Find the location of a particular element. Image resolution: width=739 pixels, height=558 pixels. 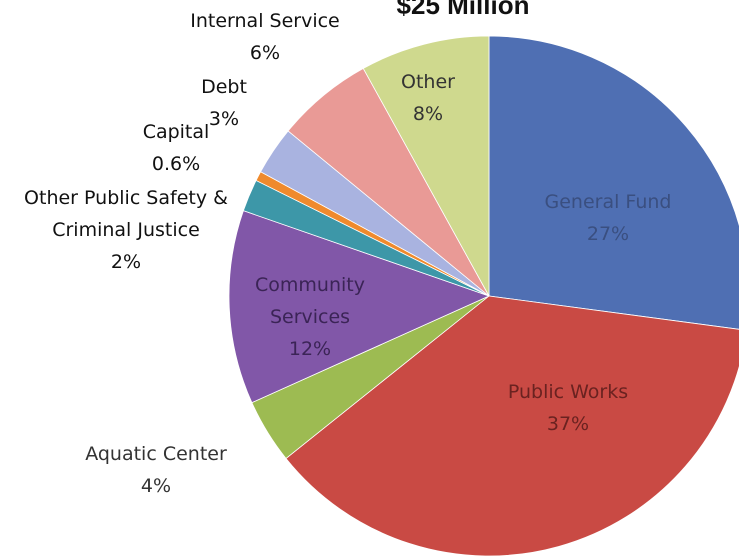

slice-label-other-public-safety-criminal-justice: Other Public Safety & Criminal Justice 2% is located at coordinates (126, 230).